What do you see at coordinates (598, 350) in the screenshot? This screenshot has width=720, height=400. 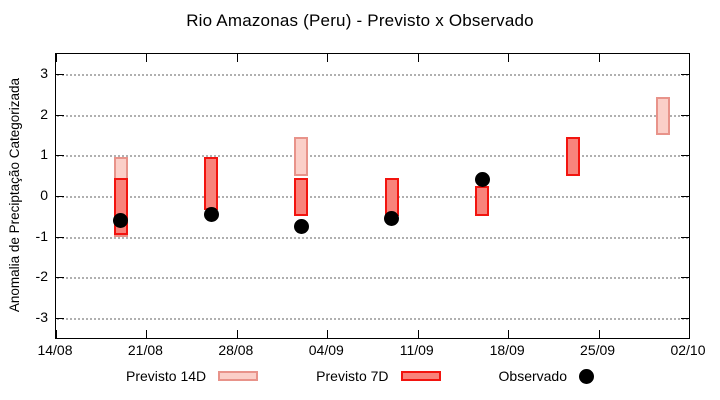 I see `x-tick-label: 25/09` at bounding box center [598, 350].